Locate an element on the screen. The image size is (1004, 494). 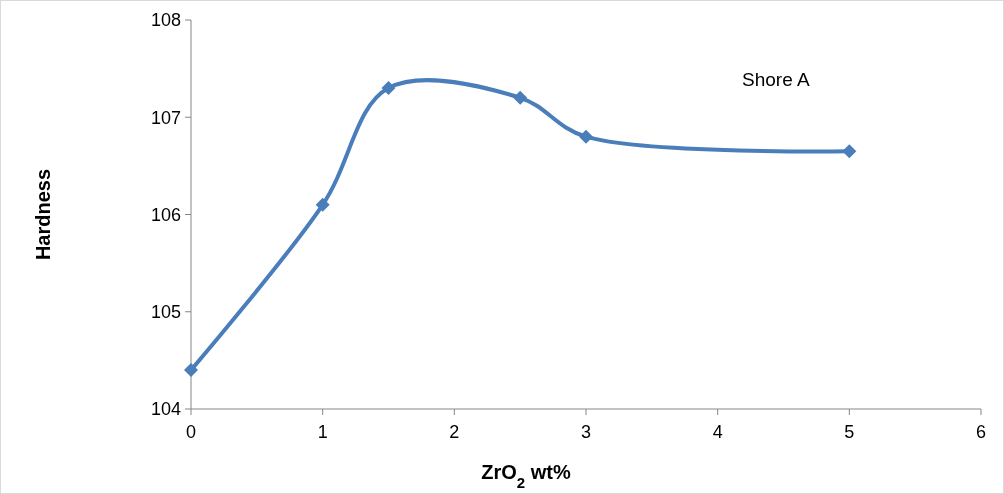
x-tick-label: 3 is located at coordinates (586, 432).